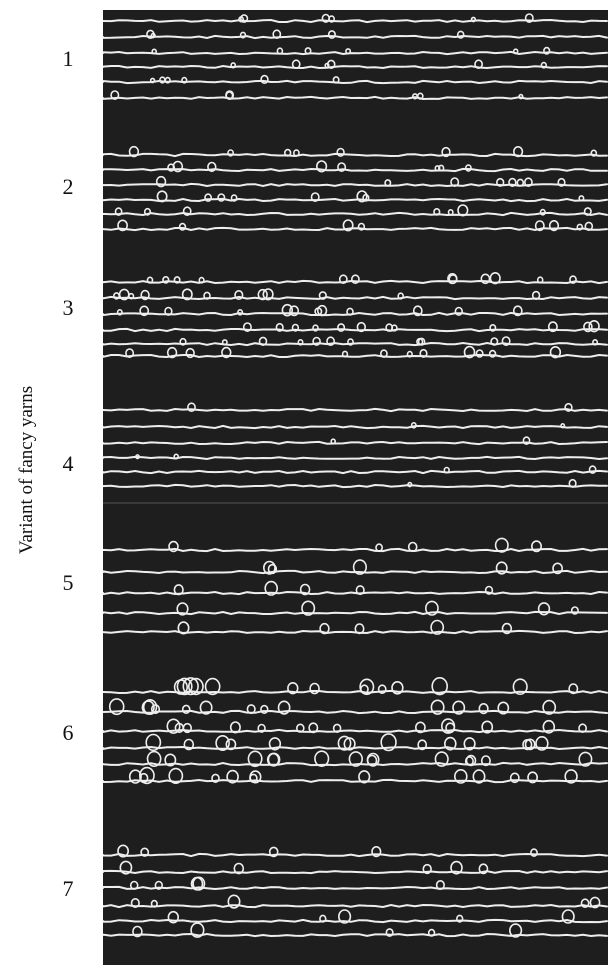 Image resolution: width=608 pixels, height=965 pixels. I want to click on y-axis-title: Variant of fancy yarns, so click(26, 470).